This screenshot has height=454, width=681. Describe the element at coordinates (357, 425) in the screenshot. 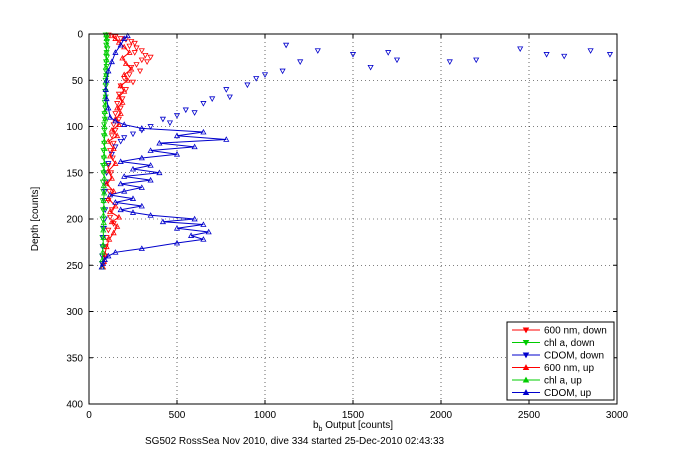

I see `x-axis-label-rest: Output [counts]` at that location.